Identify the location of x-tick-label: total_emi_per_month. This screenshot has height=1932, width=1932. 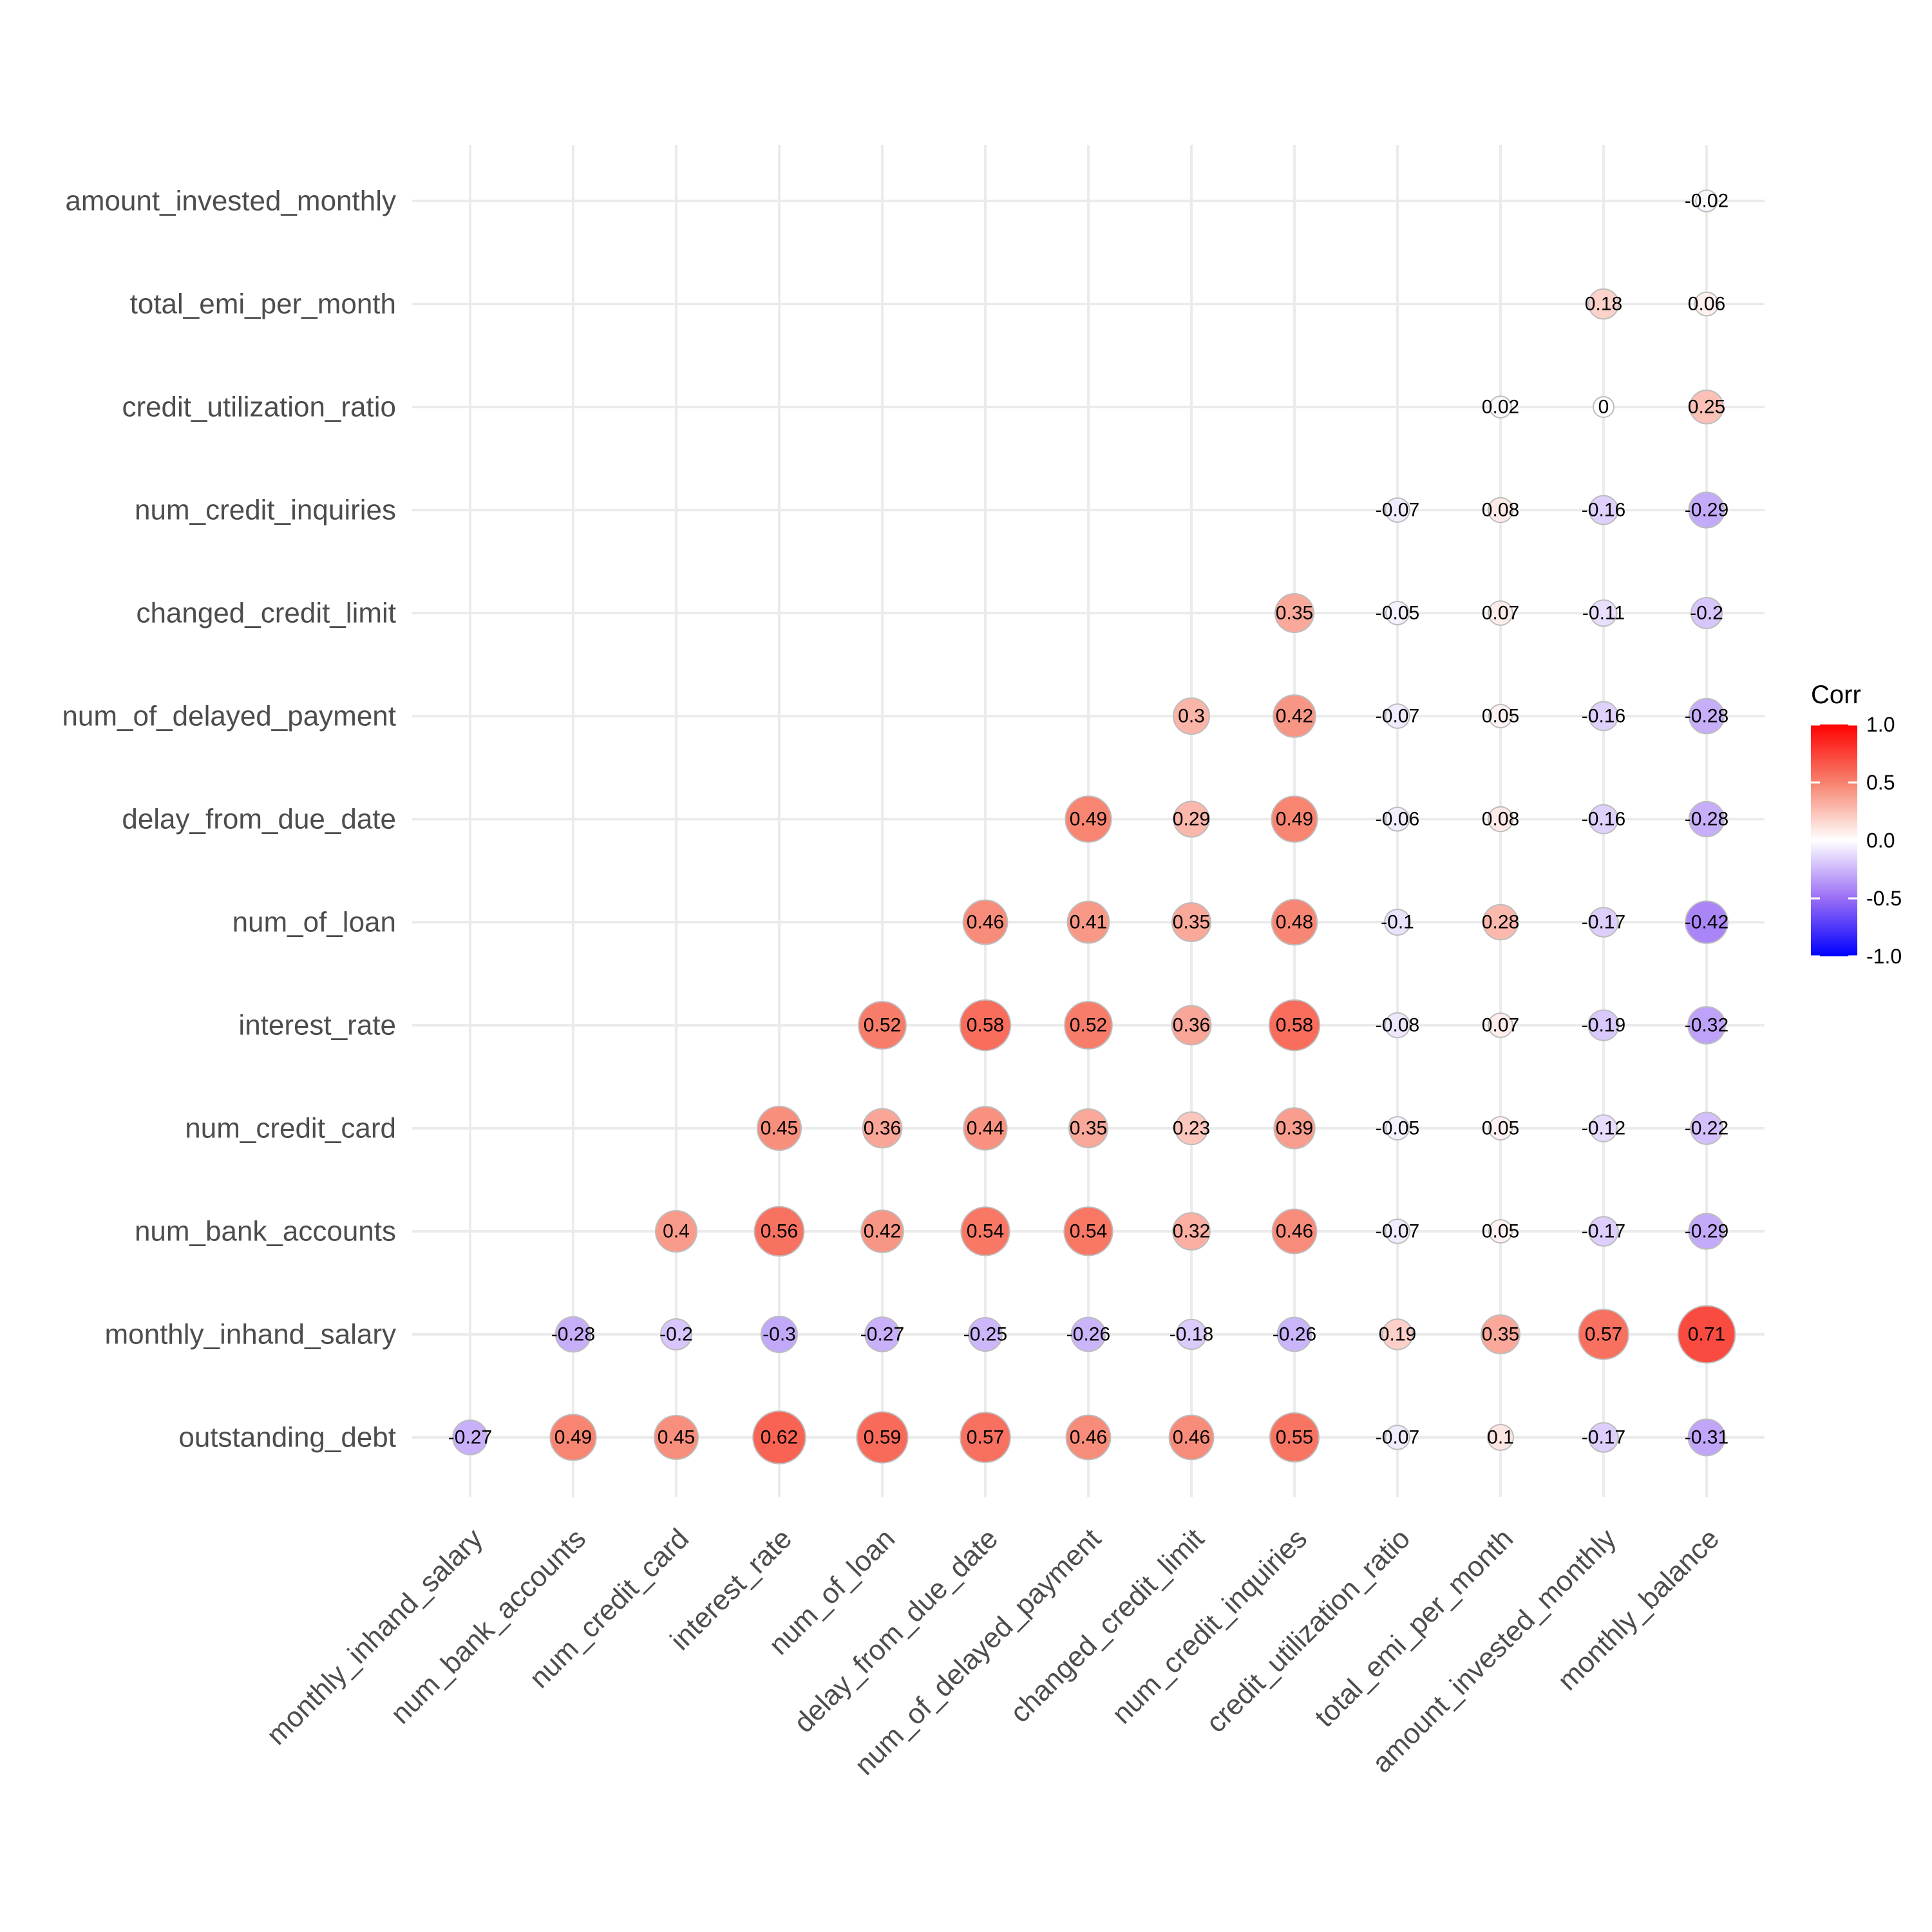
(1414, 1628).